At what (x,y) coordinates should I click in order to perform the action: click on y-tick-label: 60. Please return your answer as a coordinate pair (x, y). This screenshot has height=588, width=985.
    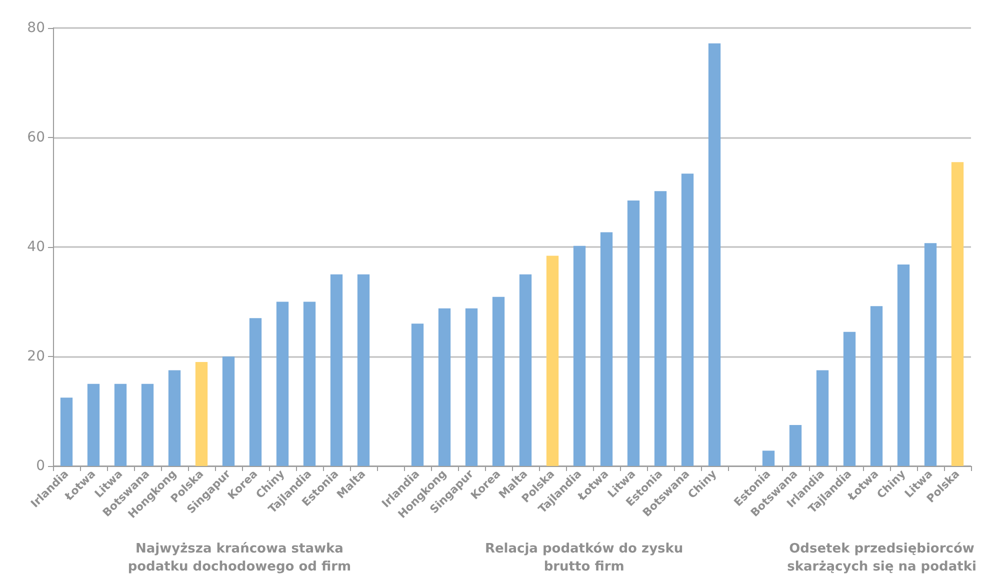
    Looking at the image, I should click on (36, 138).